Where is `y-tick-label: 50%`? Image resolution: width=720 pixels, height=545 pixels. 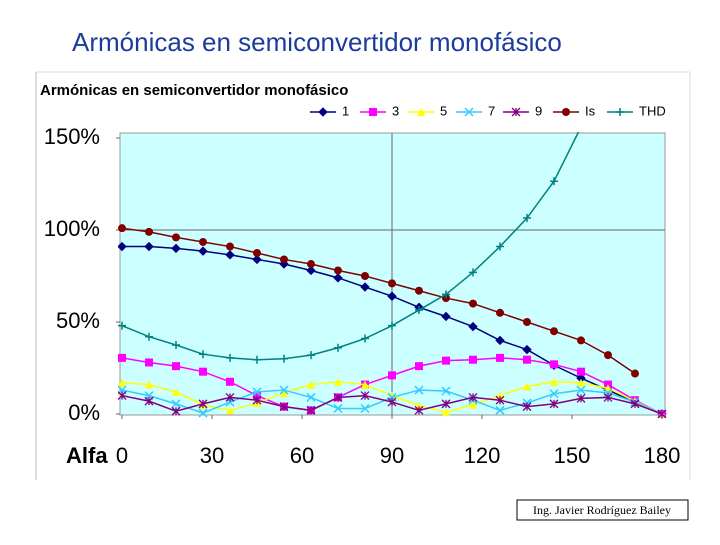
y-tick-label: 50% is located at coordinates (78, 320).